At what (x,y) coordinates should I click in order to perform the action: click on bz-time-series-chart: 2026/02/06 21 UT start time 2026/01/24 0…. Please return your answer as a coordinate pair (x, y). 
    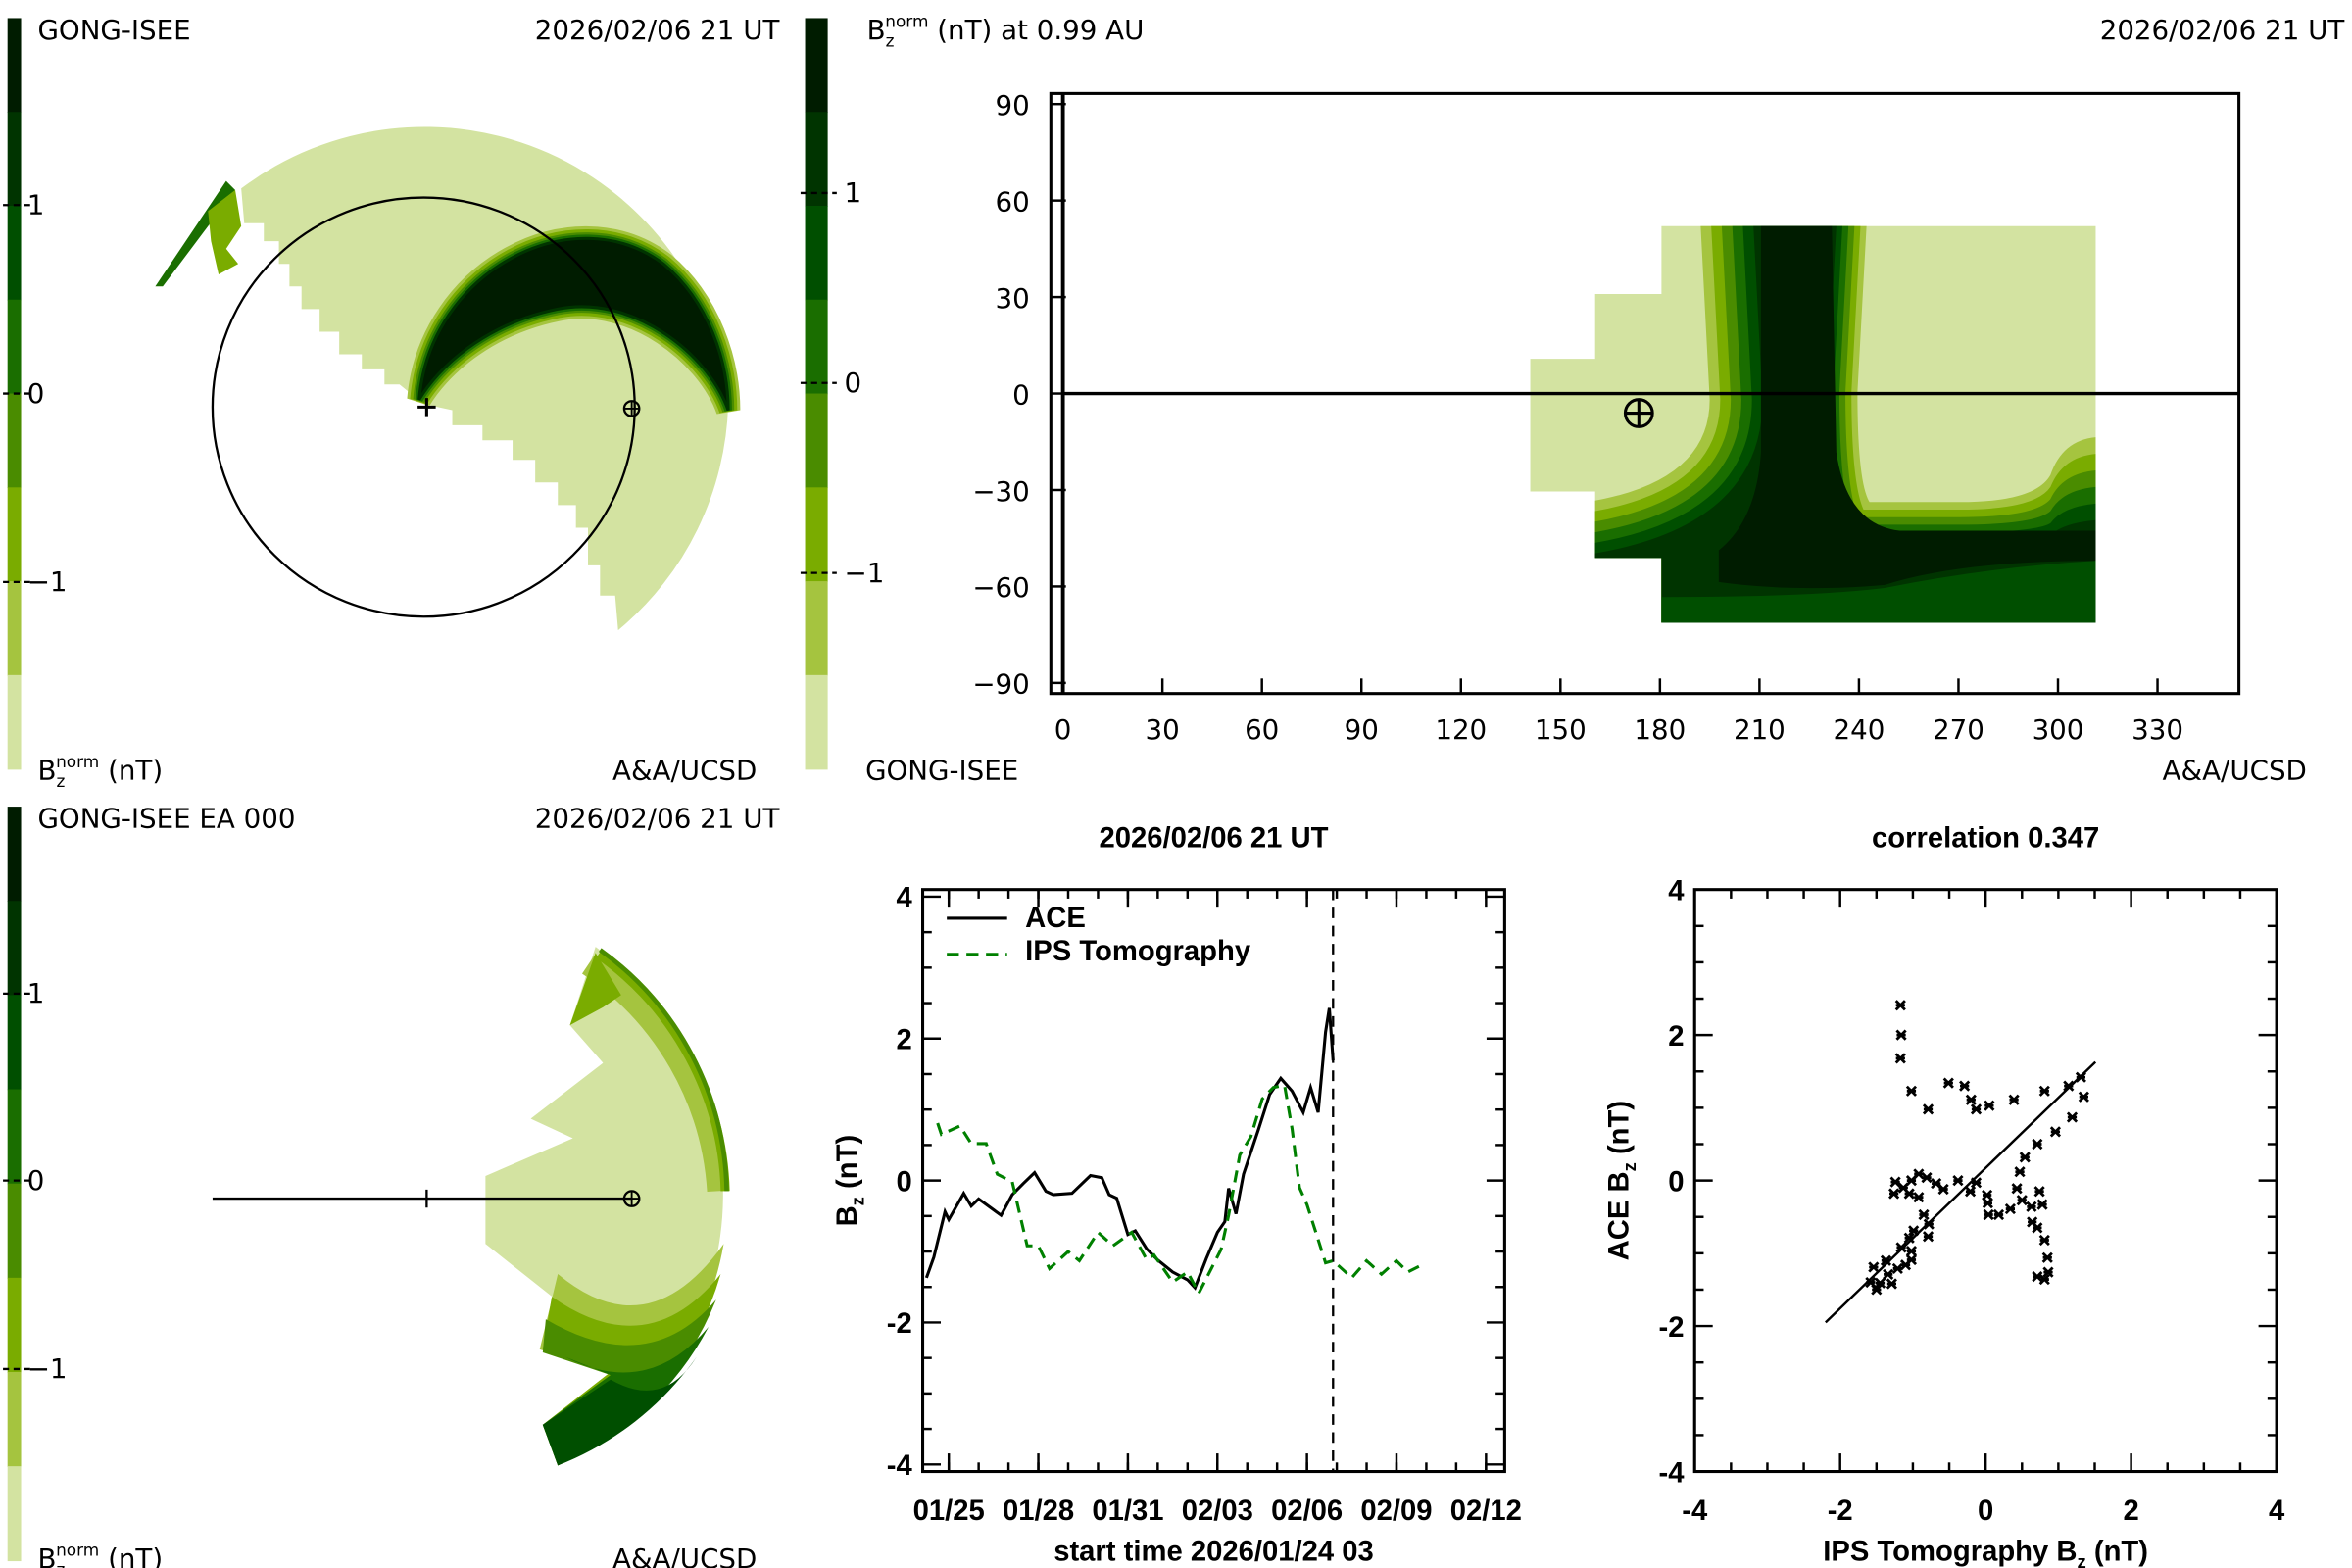
    Looking at the image, I should click on (1177, 1195).